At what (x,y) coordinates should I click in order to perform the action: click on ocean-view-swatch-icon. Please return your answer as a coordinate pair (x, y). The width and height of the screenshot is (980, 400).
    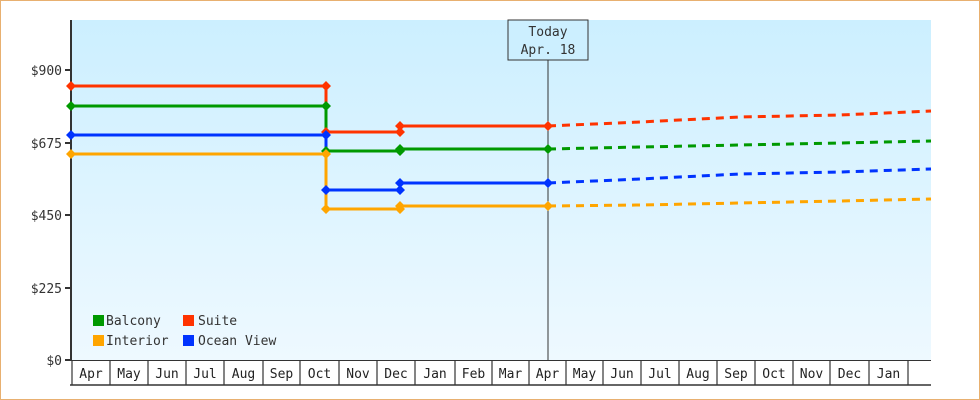
    Looking at the image, I should click on (188, 340).